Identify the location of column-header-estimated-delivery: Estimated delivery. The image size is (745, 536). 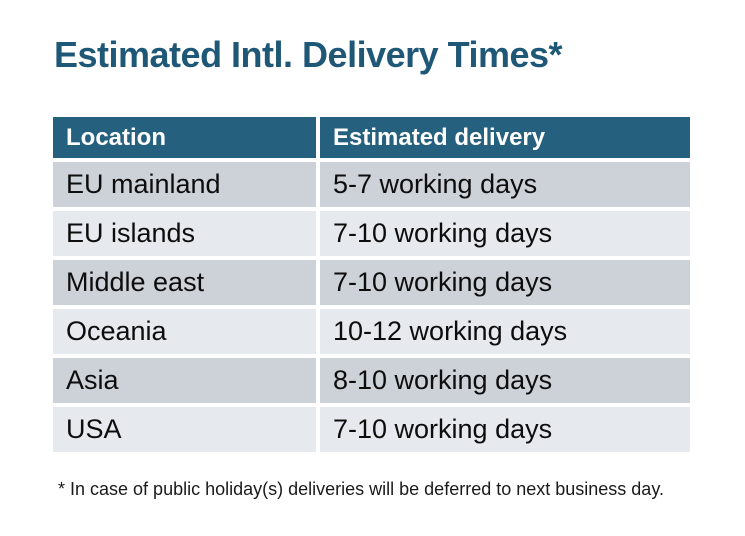
(505, 137).